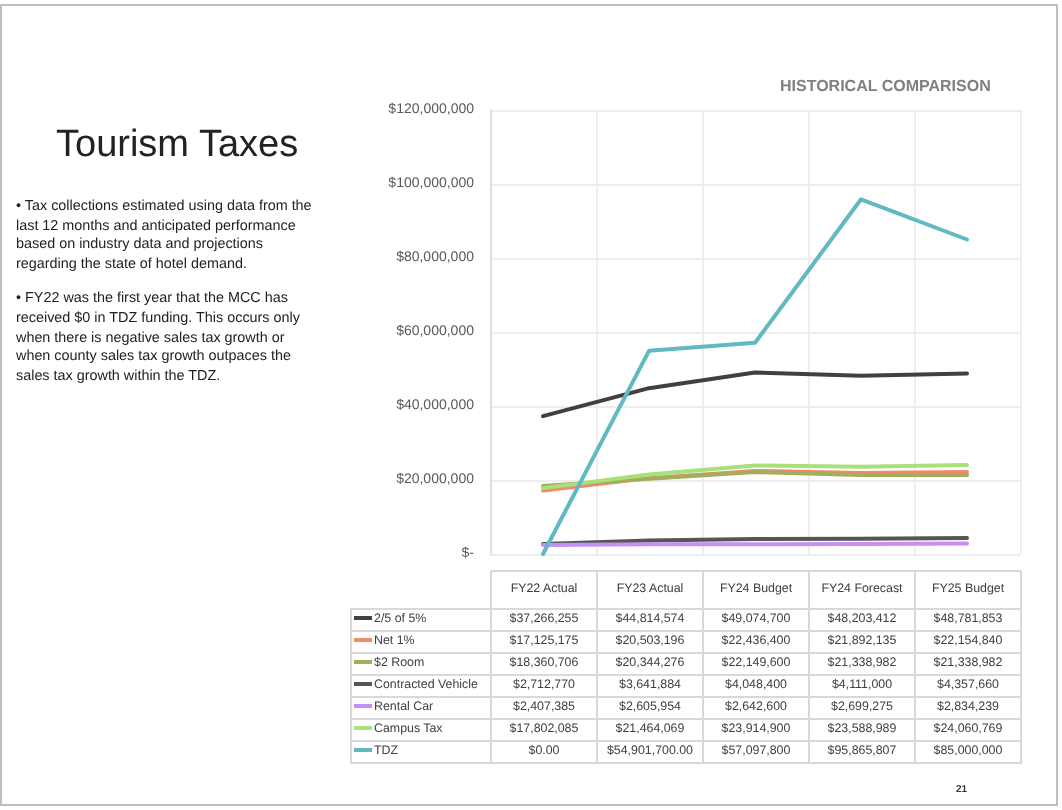  I want to click on text: Tourism Taxes, so click(177, 146).